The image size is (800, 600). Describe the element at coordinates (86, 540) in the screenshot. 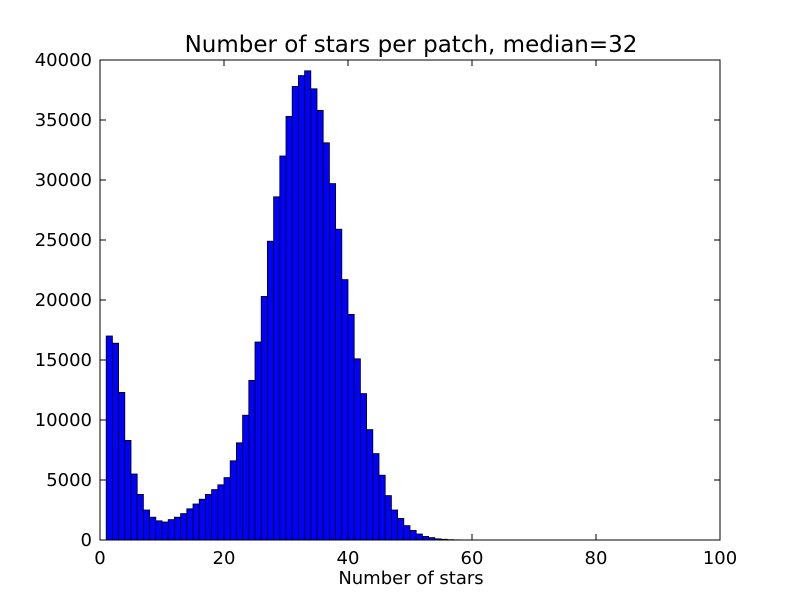

I see `y-tick-label: 0` at that location.